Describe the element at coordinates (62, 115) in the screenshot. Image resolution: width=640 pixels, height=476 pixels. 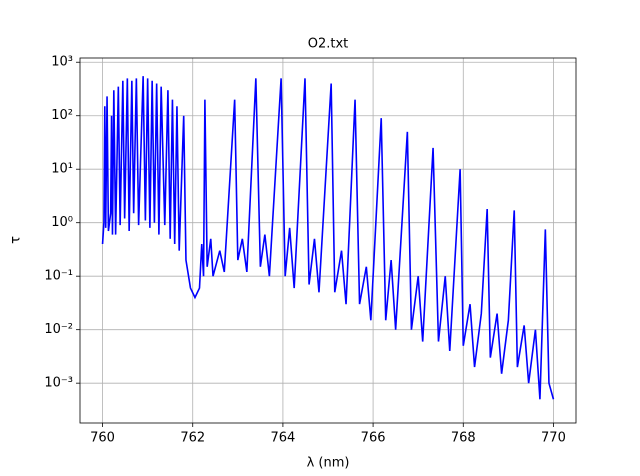
I see `y-tick-label: 10²` at that location.